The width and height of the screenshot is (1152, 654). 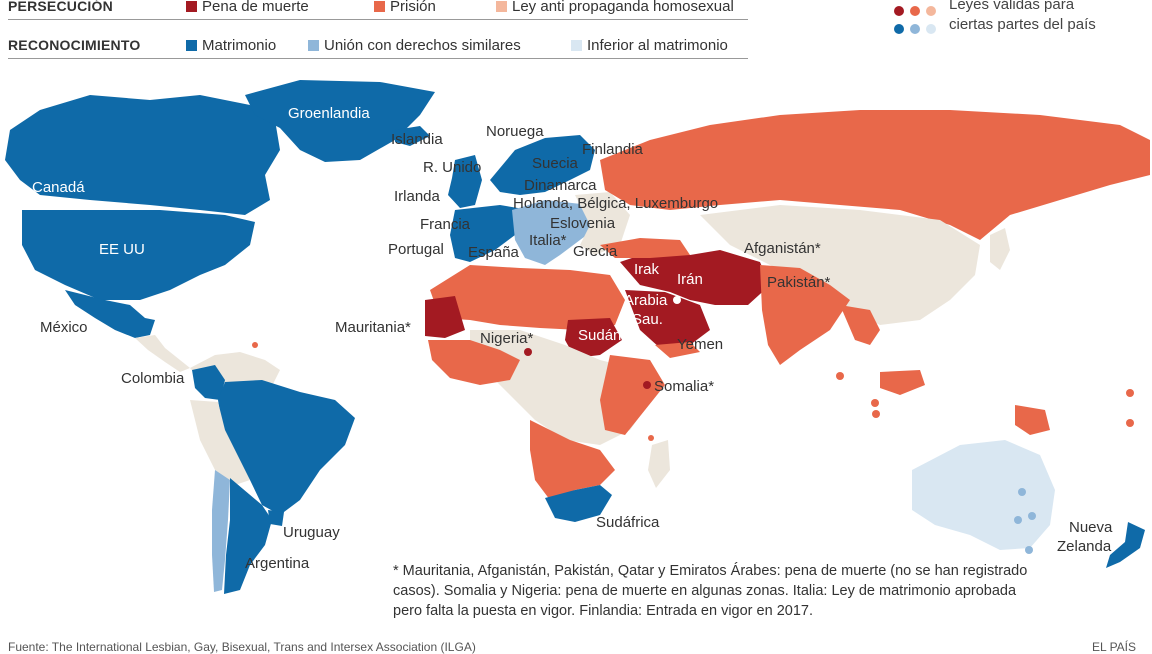 What do you see at coordinates (422, 45) in the screenshot?
I see `legend-union-label: Unión con derechos similares` at bounding box center [422, 45].